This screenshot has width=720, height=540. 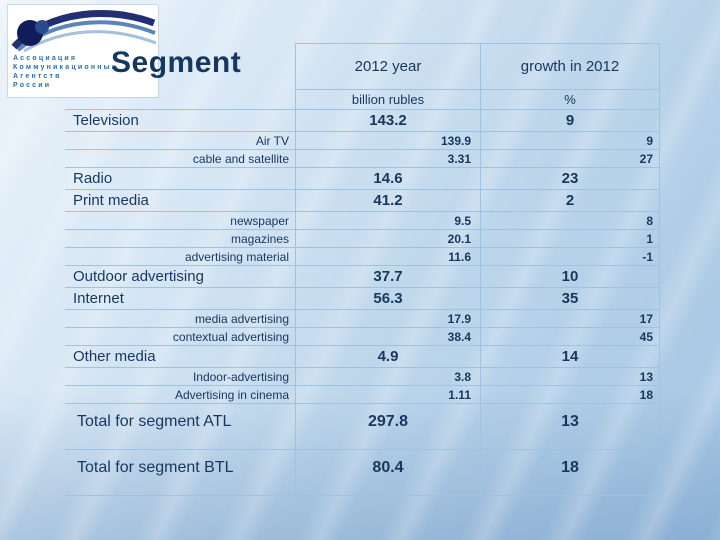 What do you see at coordinates (570, 357) in the screenshot?
I see `row-growth: 14` at bounding box center [570, 357].